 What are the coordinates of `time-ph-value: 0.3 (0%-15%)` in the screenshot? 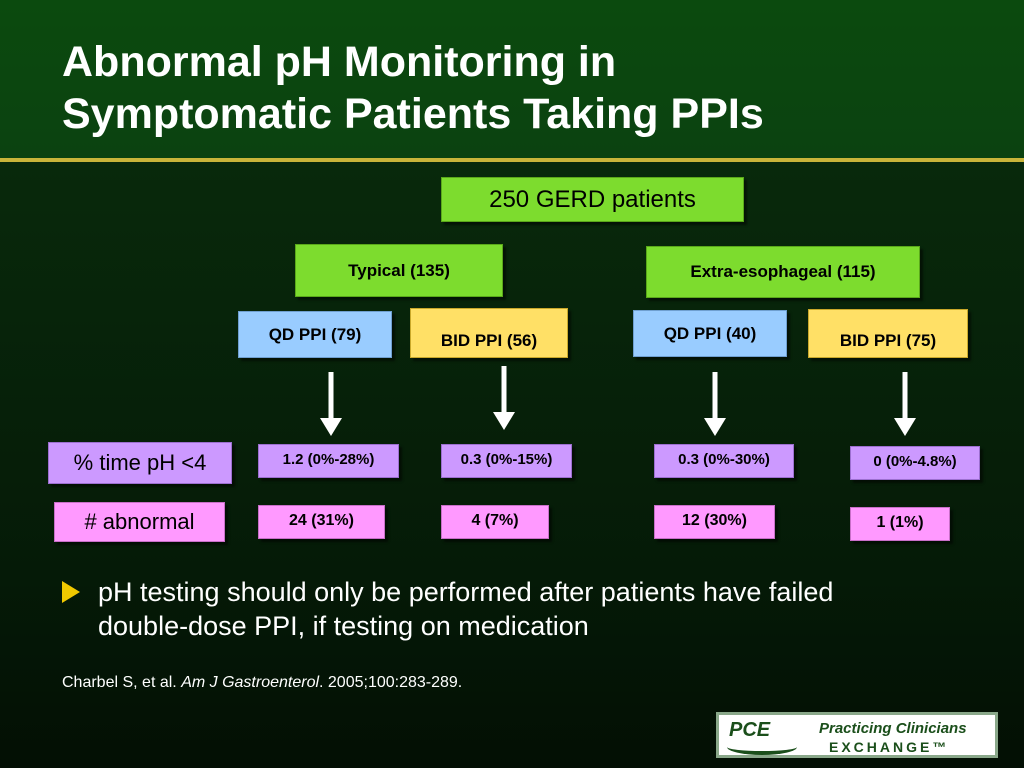 It's located at (506, 461).